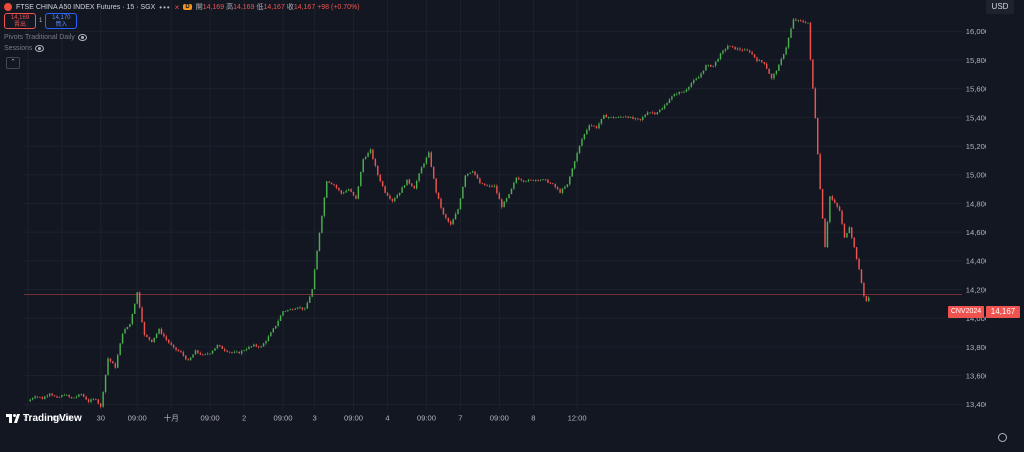  Describe the element at coordinates (976, 203) in the screenshot. I see `y-tick-label: 14,800` at that location.